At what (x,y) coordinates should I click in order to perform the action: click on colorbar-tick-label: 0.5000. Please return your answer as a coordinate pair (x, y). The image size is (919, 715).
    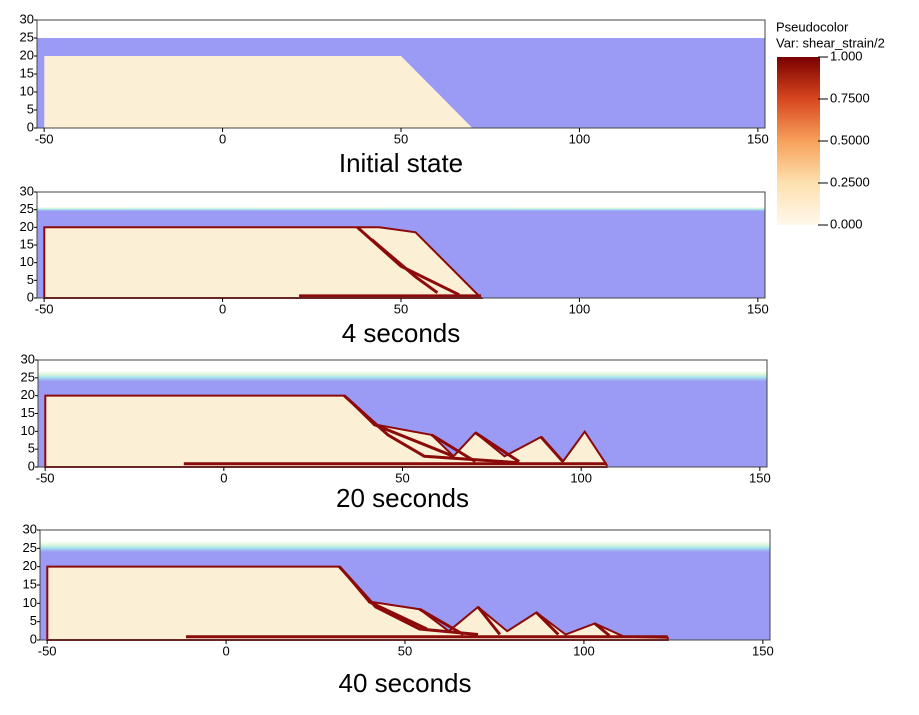
    Looking at the image, I should click on (850, 139).